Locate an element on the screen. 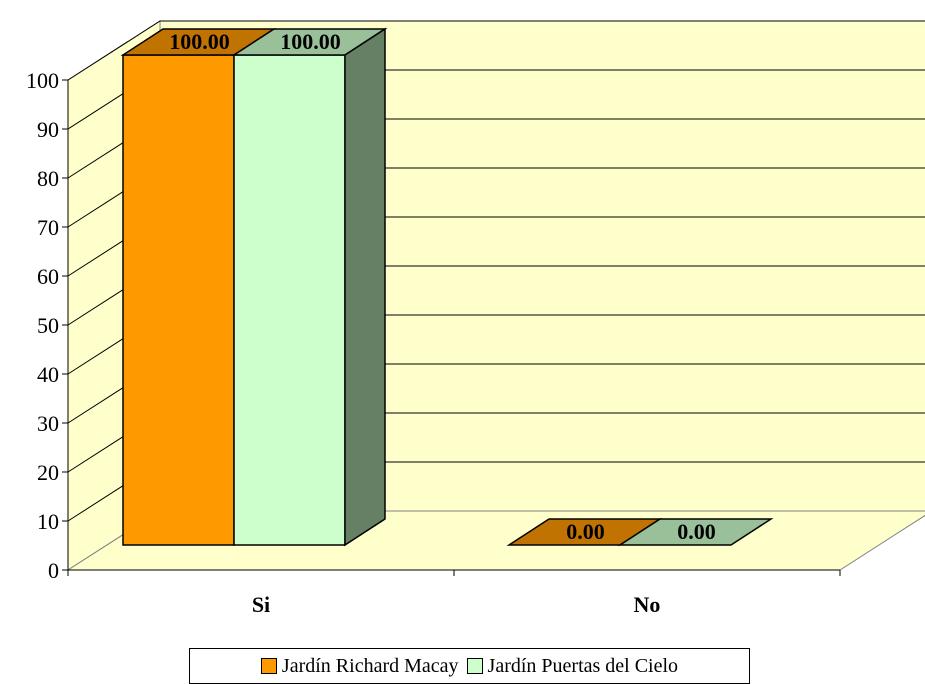 The width and height of the screenshot is (925, 684). y-tick-labels: 0 10 20 30 40 50 60 70 80 90 100 is located at coordinates (42, 325).